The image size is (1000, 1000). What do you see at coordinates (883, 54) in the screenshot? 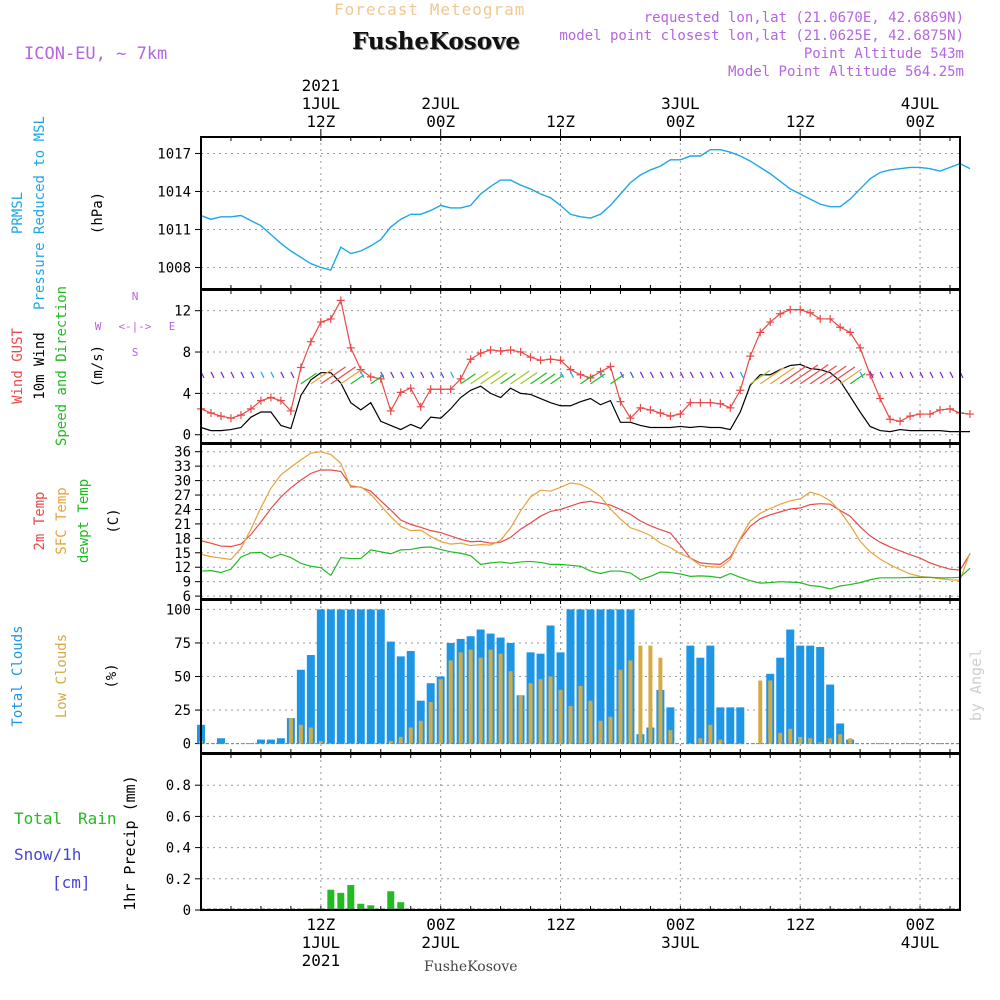
I see `point-altitude: Point Altitude 543m` at bounding box center [883, 54].